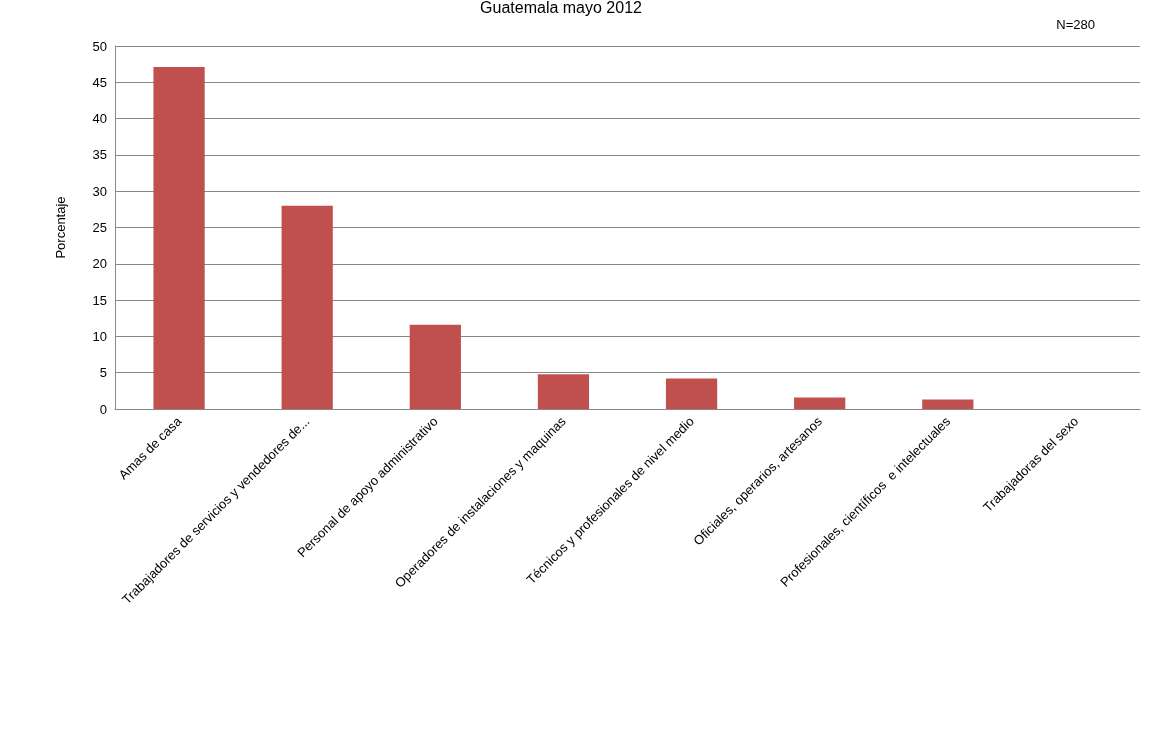 The image size is (1165, 742). I want to click on y-tick-label: 50, so click(99, 46).